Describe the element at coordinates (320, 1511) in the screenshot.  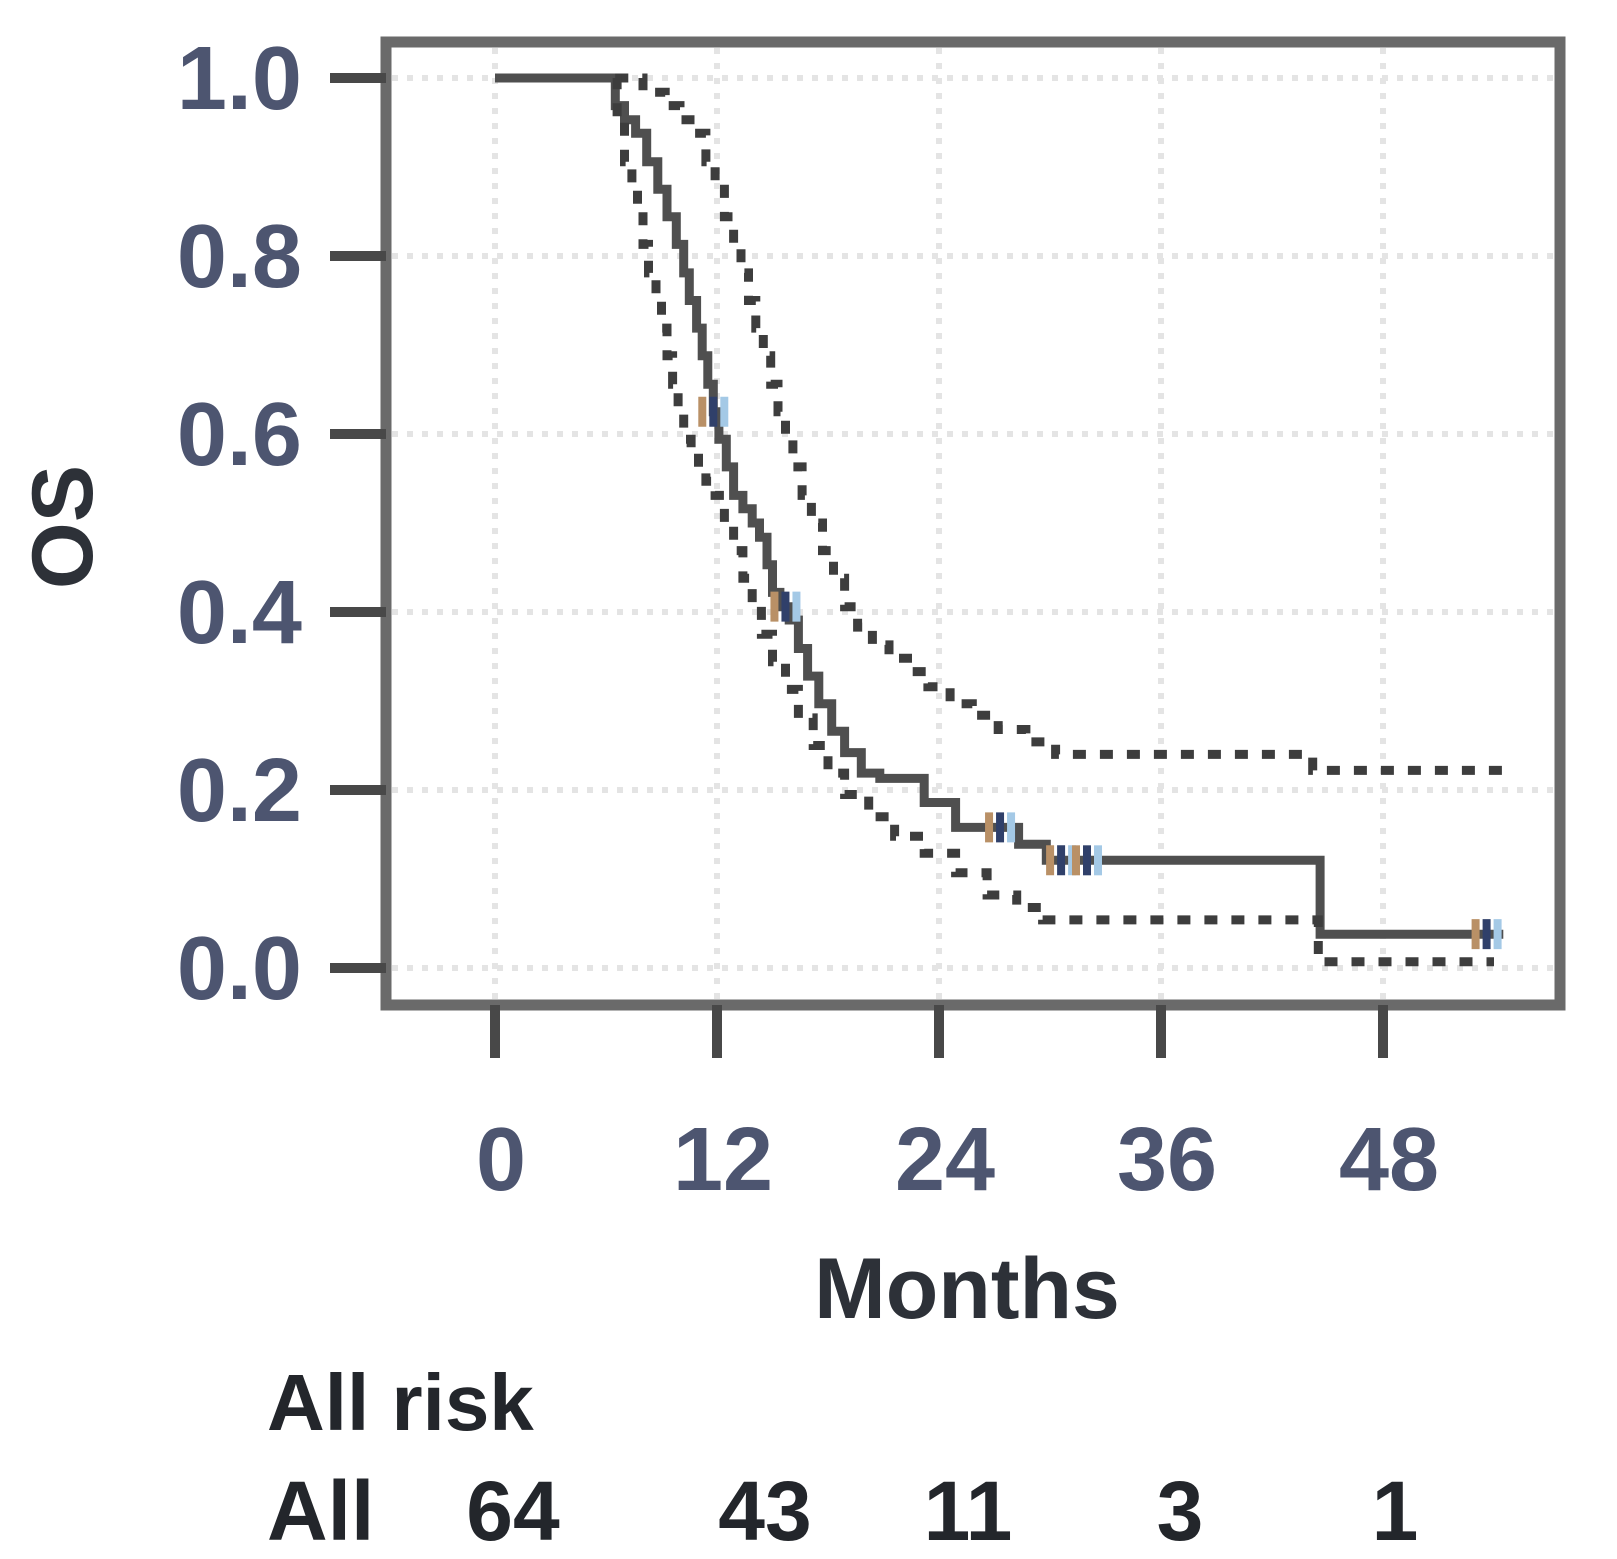
I see `risk-row-label: All` at that location.